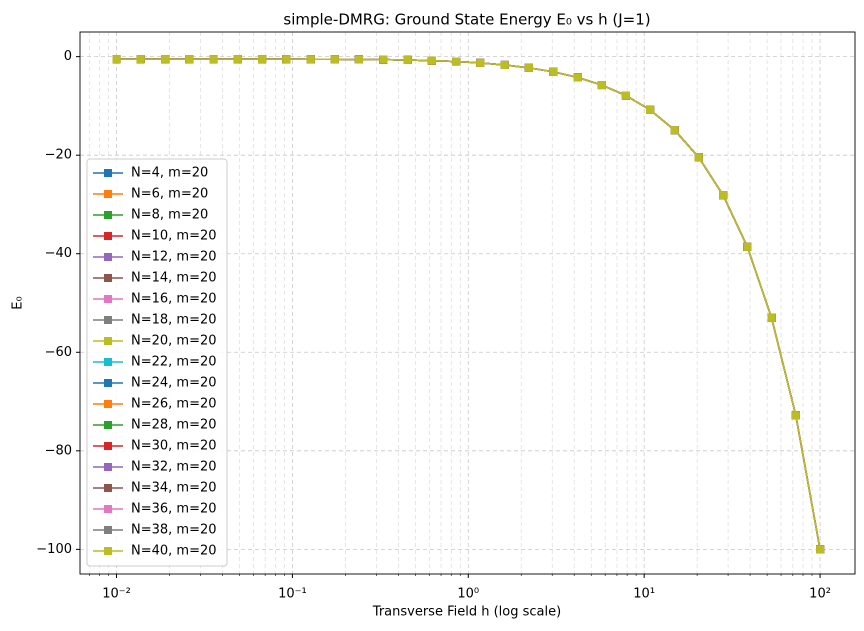  I want to click on legend-label: N=16, m=20, so click(174, 299).